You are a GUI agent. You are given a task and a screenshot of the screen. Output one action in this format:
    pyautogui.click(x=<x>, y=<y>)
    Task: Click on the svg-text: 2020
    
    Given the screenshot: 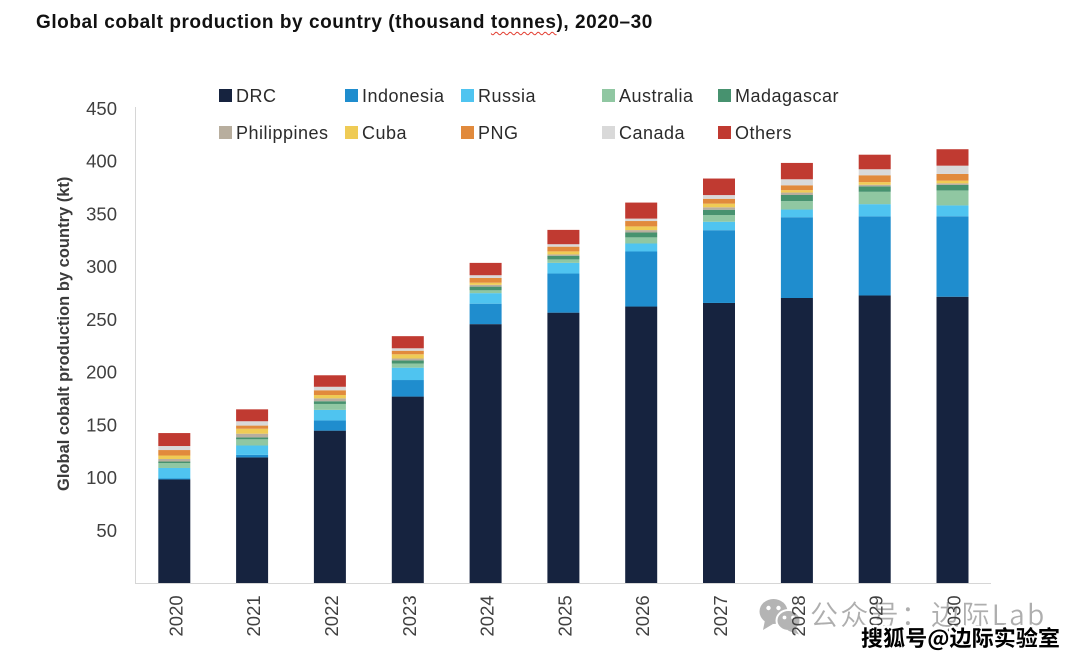 What is the action you would take?
    pyautogui.click(x=175, y=615)
    